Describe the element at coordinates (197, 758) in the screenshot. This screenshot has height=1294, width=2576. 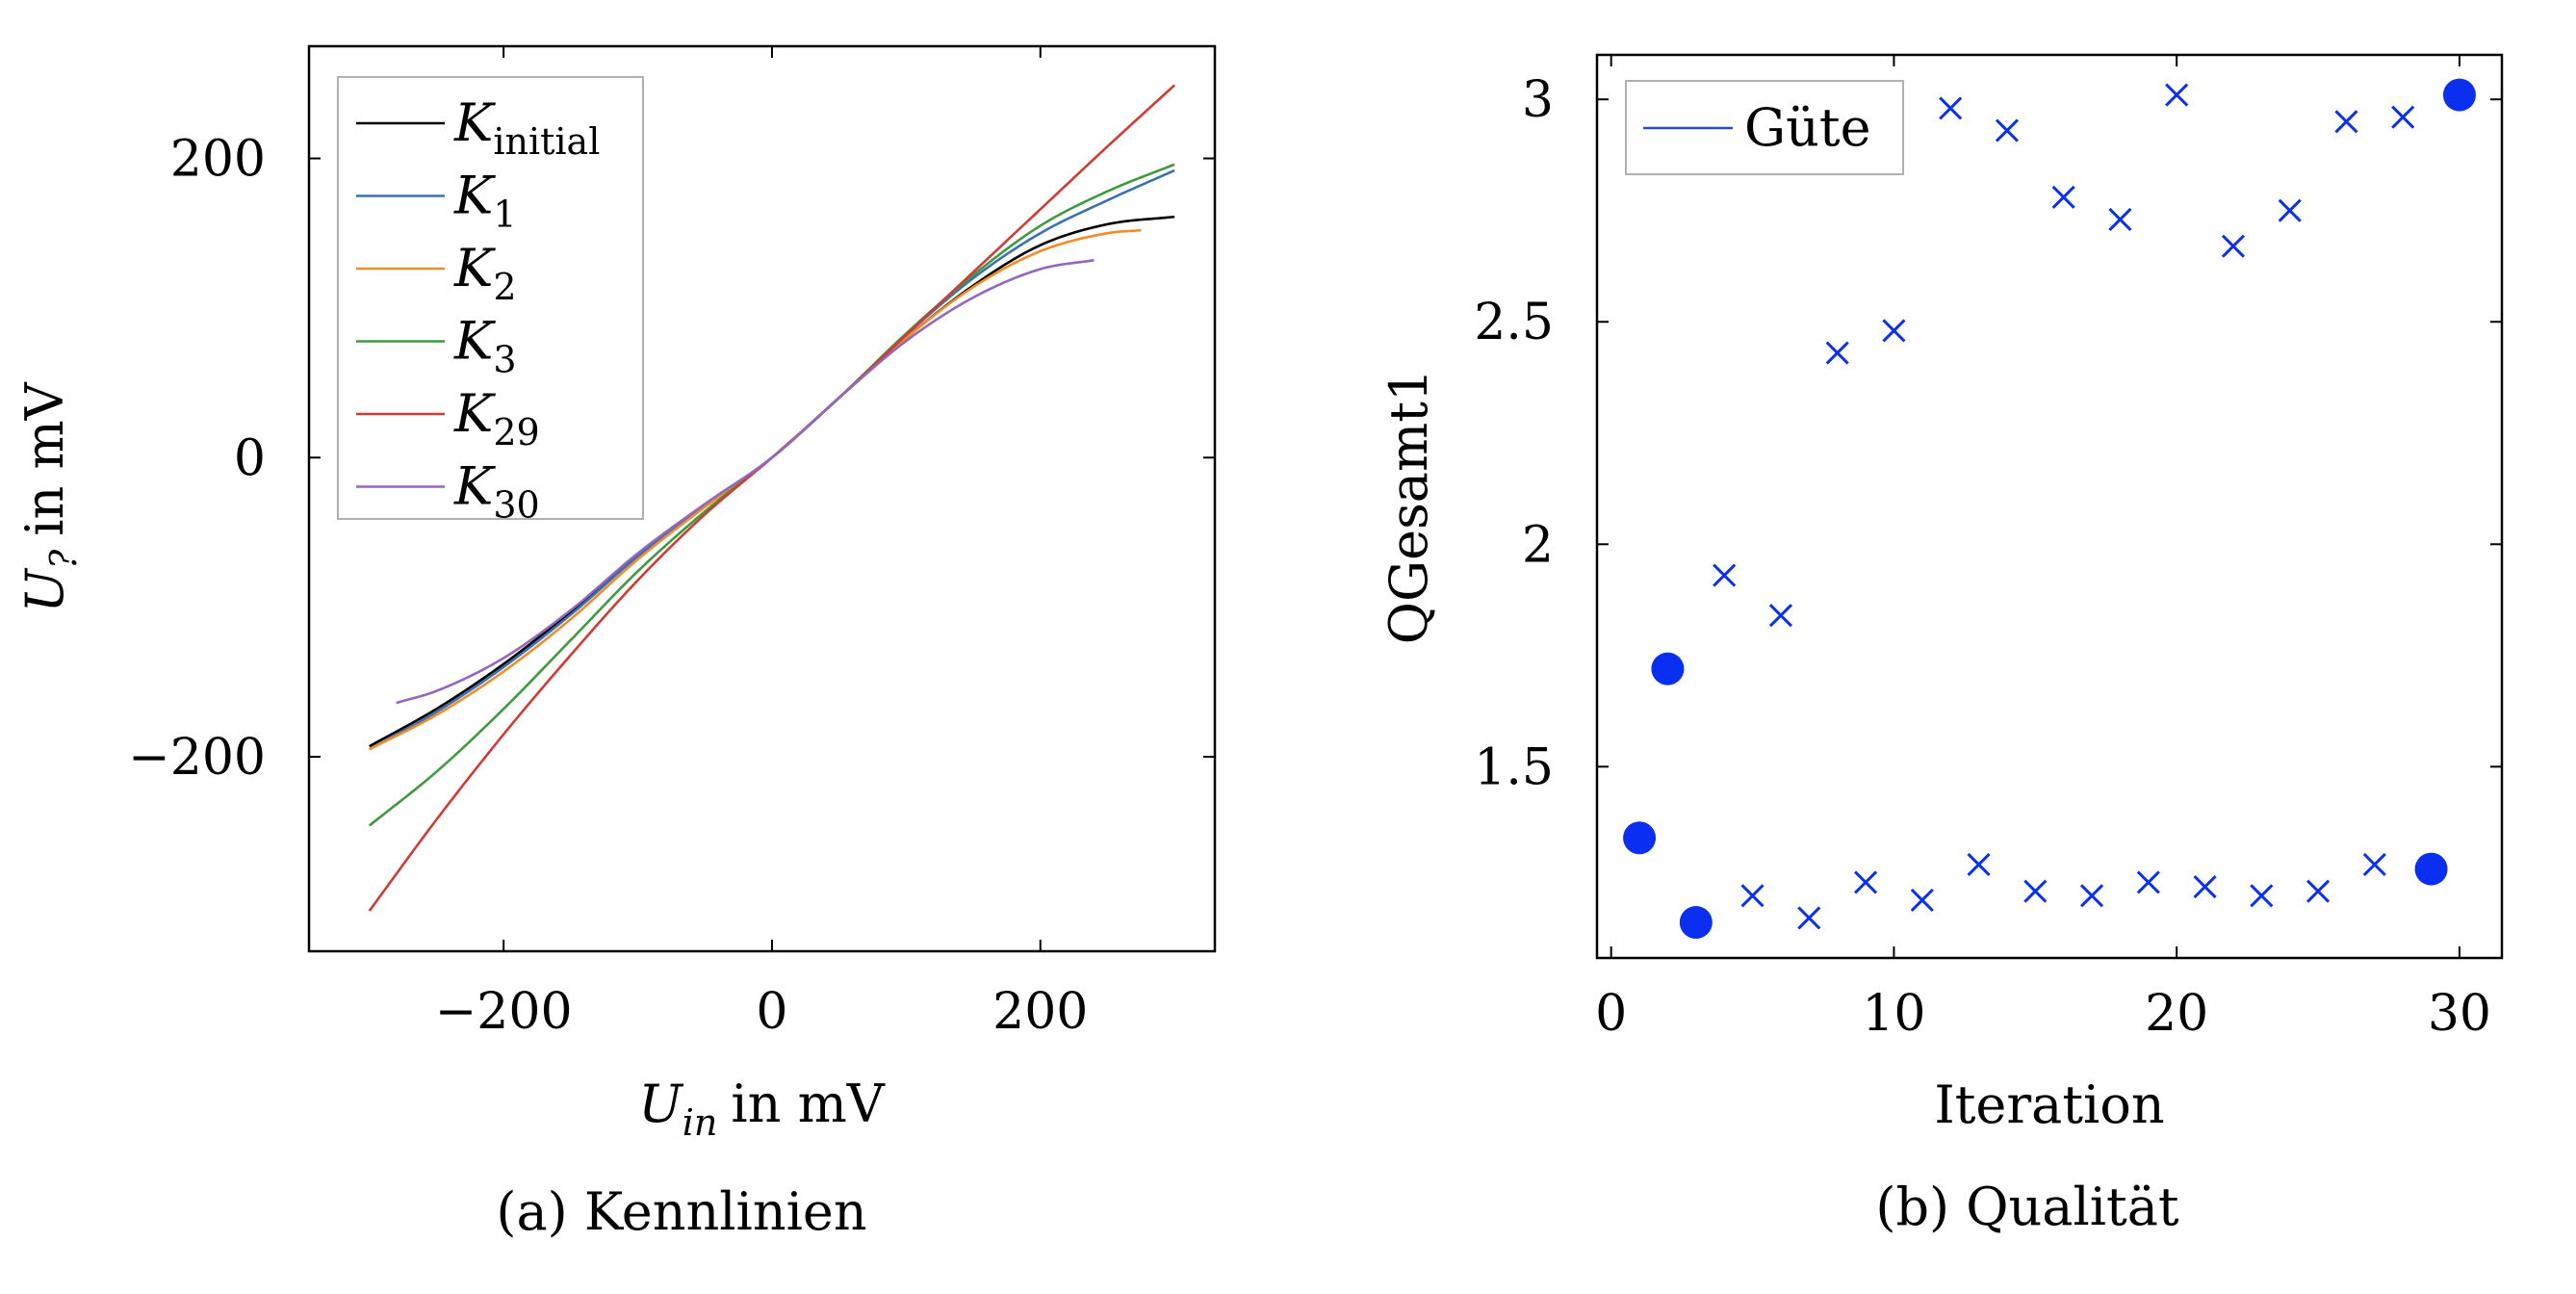
I see `y-tick-label: −200` at that location.